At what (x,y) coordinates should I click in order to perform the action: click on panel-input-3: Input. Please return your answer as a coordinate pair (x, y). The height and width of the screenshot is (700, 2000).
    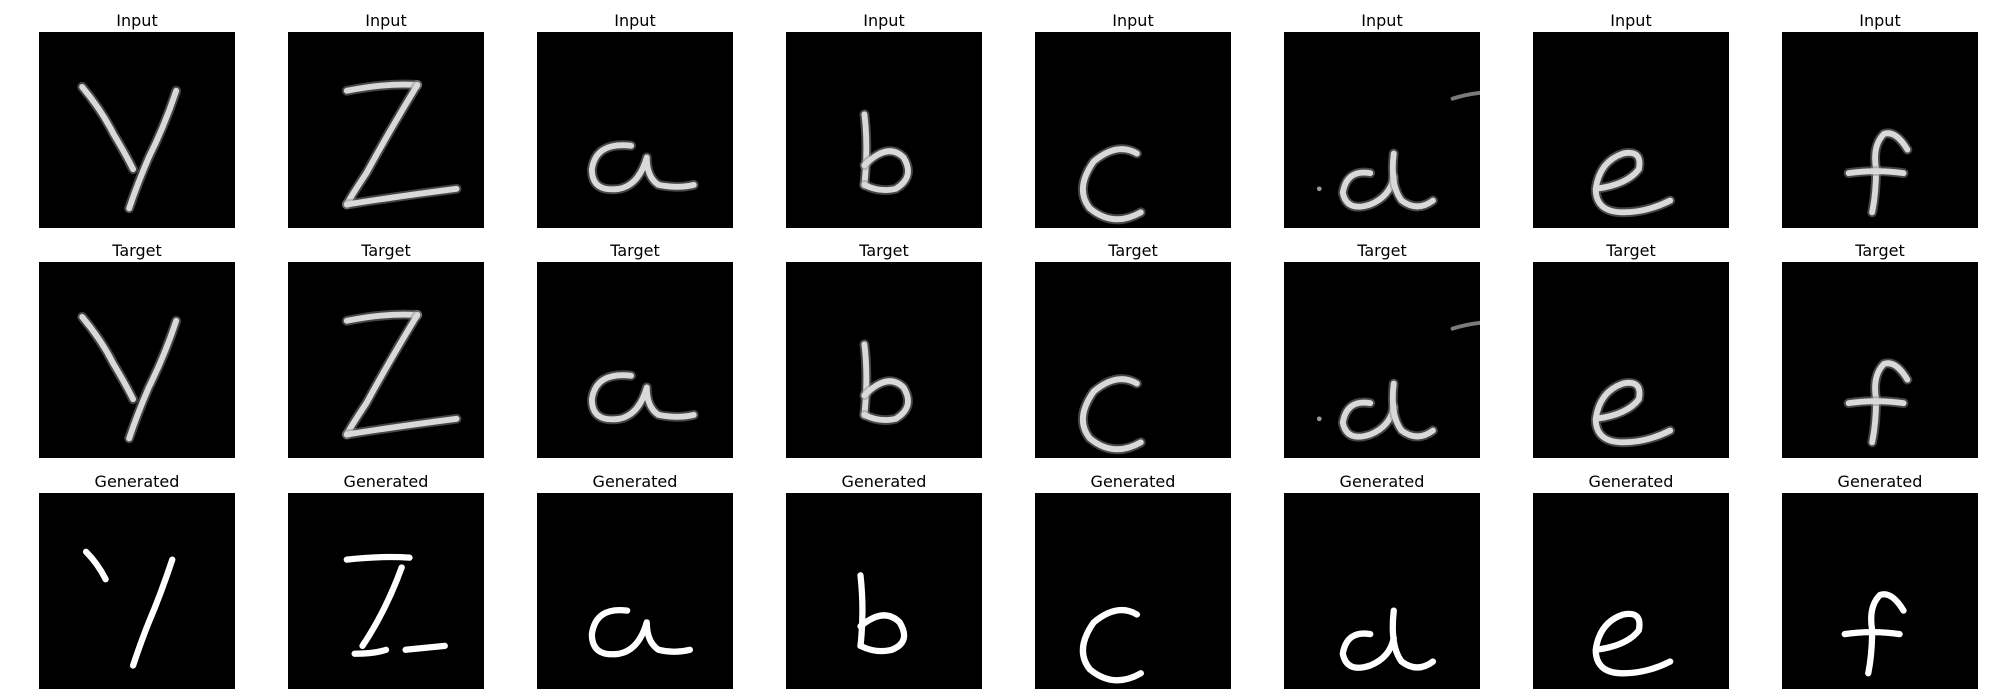
    Looking at the image, I should click on (635, 119).